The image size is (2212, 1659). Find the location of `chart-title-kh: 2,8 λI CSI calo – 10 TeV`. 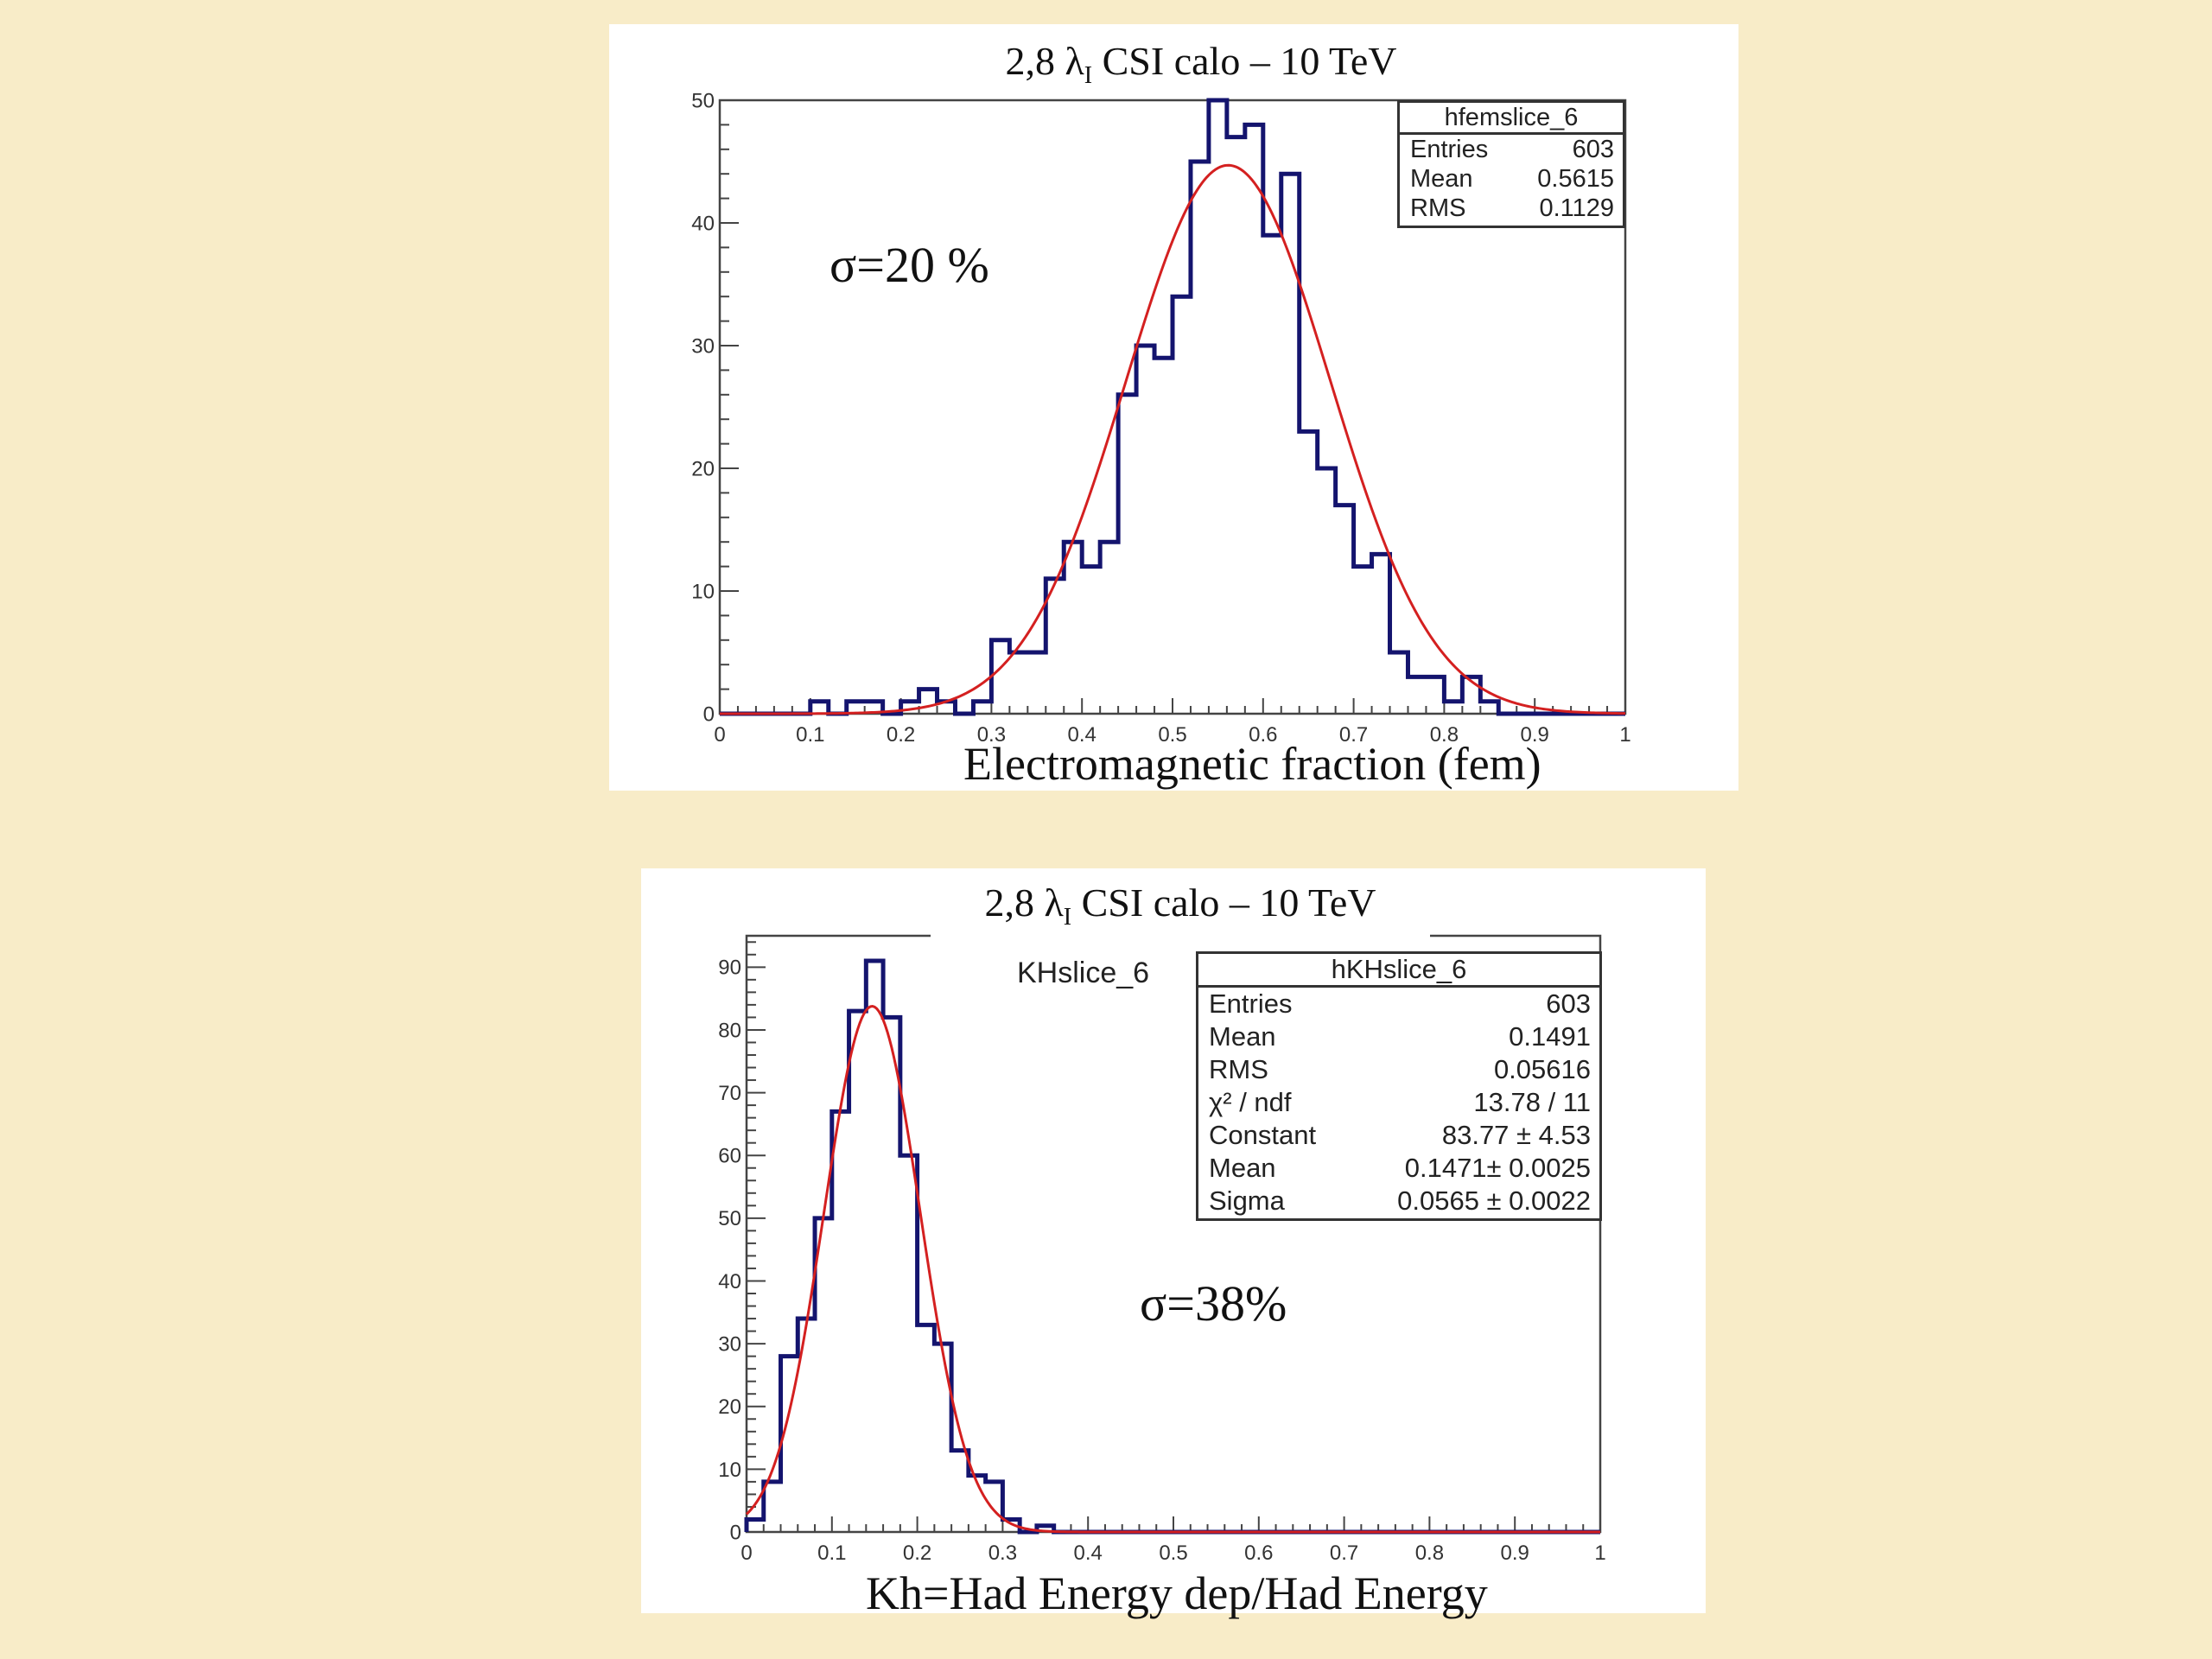

chart-title-kh: 2,8 λI CSI calo – 10 TeV is located at coordinates (1180, 903).